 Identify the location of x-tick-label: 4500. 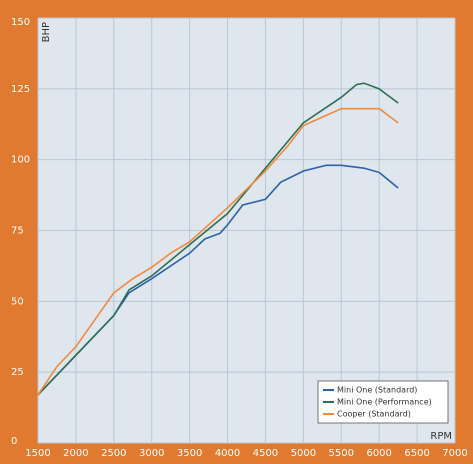
(265, 453).